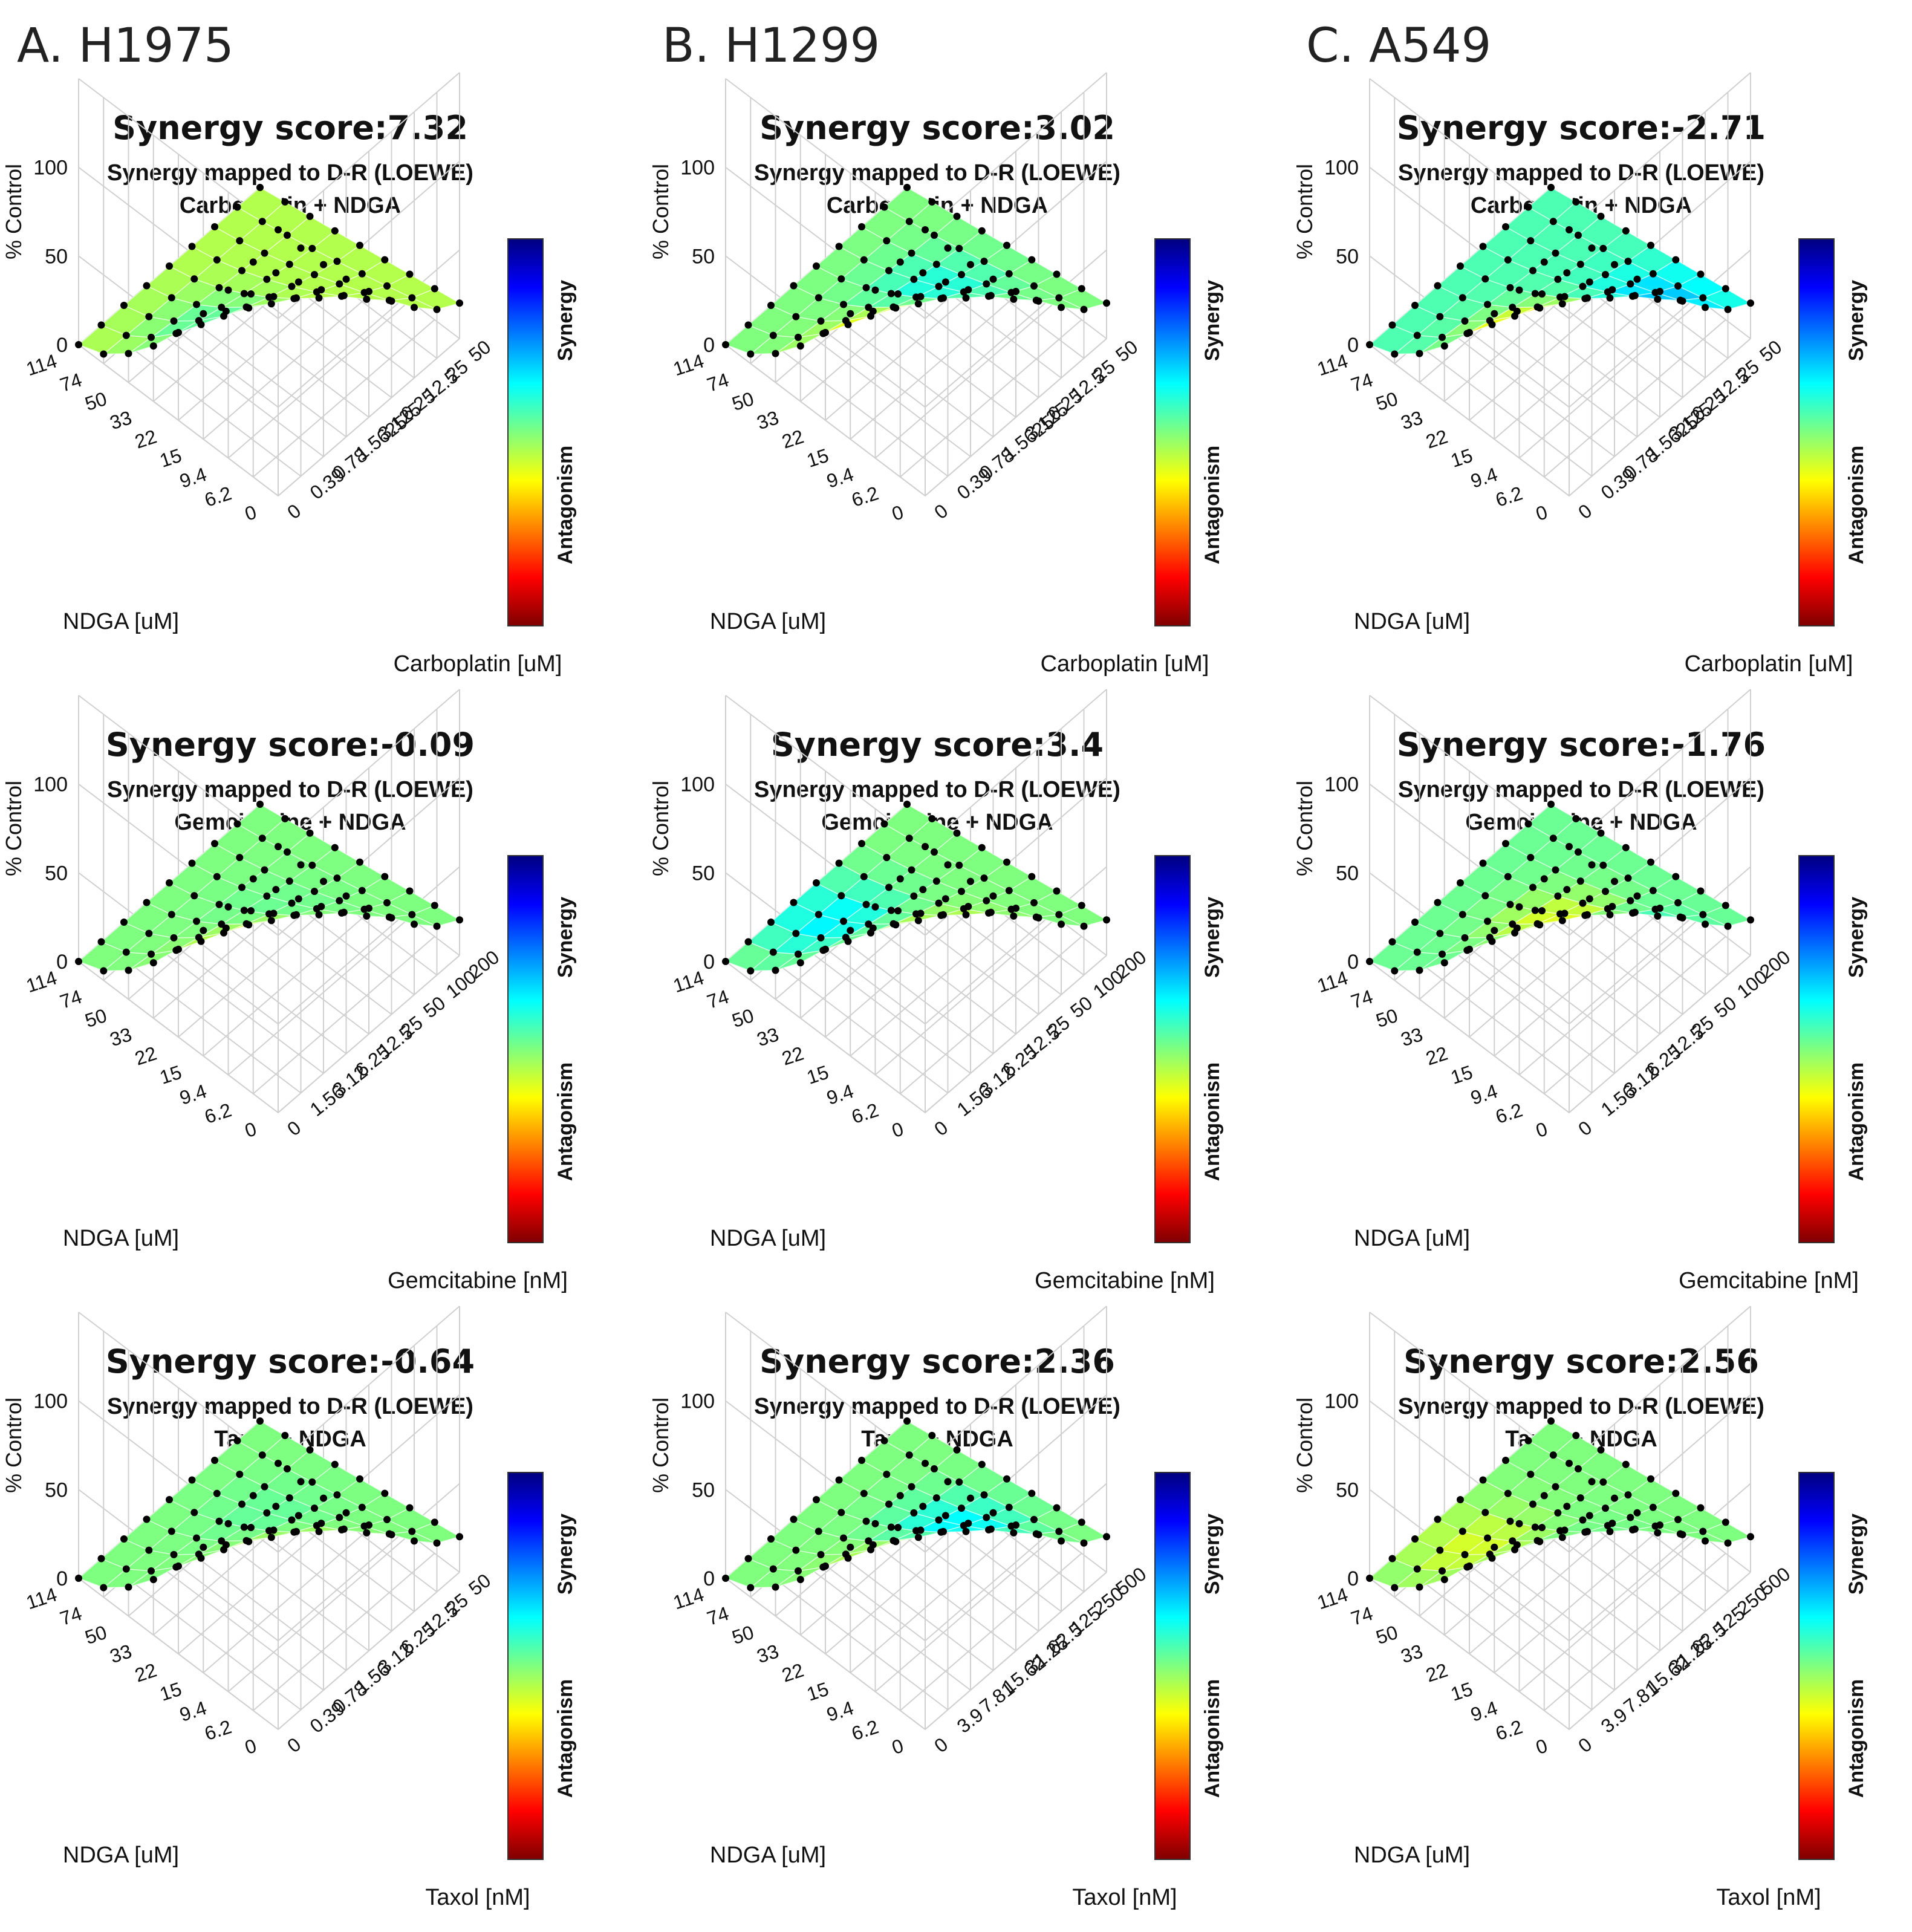 This screenshot has height=1932, width=1912. I want to click on z-tick-label: 100, so click(697, 1402).